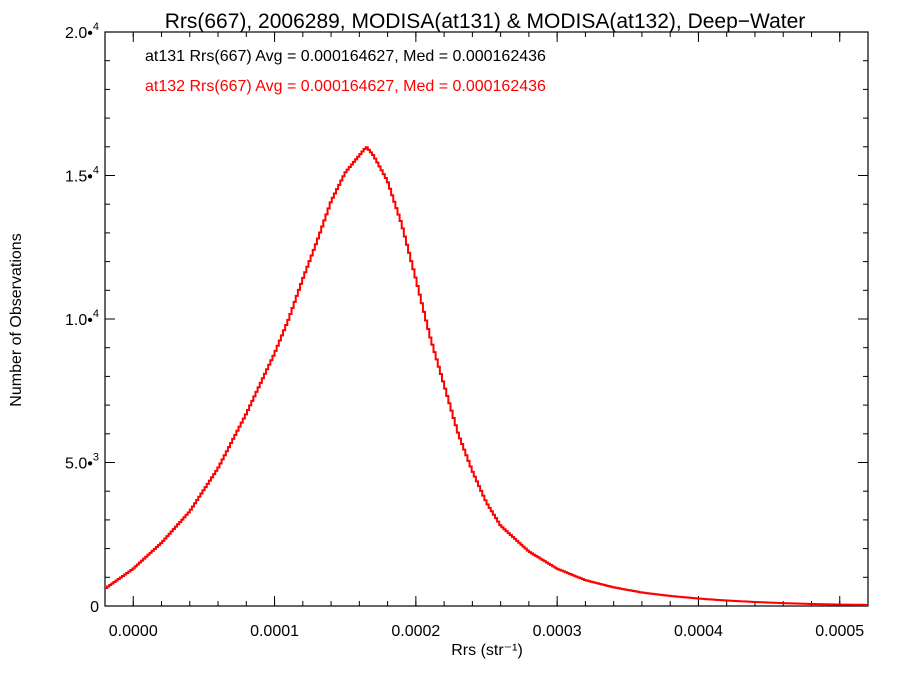 This screenshot has width=900, height=675. I want to click on y-tick-label: 1.0•4, so click(82, 318).